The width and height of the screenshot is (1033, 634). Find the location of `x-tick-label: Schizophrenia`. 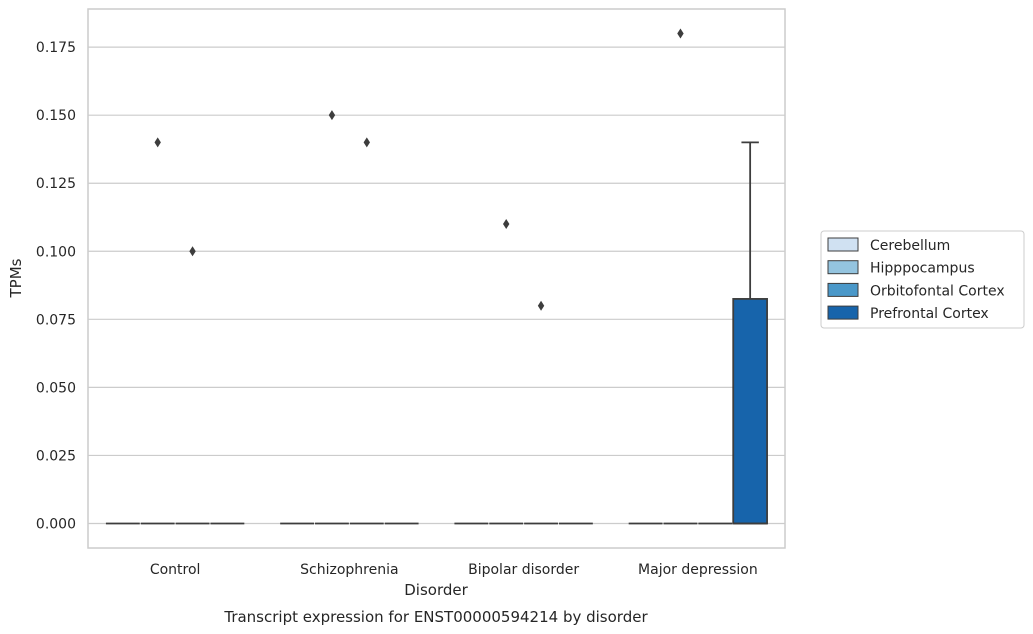

x-tick-label: Schizophrenia is located at coordinates (349, 570).